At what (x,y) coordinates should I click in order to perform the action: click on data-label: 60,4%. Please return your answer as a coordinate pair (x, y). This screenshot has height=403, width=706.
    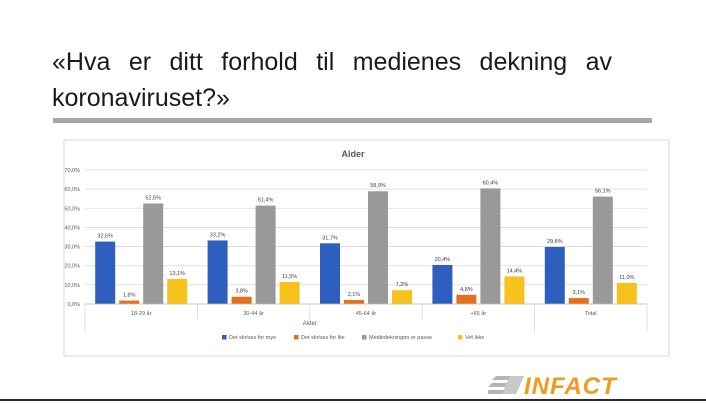
    Looking at the image, I should click on (491, 183).